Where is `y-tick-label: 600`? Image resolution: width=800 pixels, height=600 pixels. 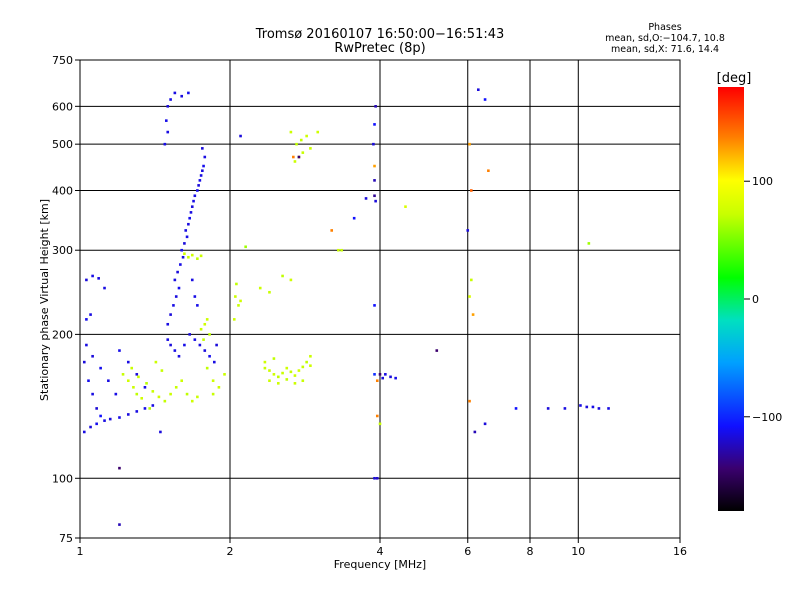
y-tick-label: 600 is located at coordinates (62, 106).